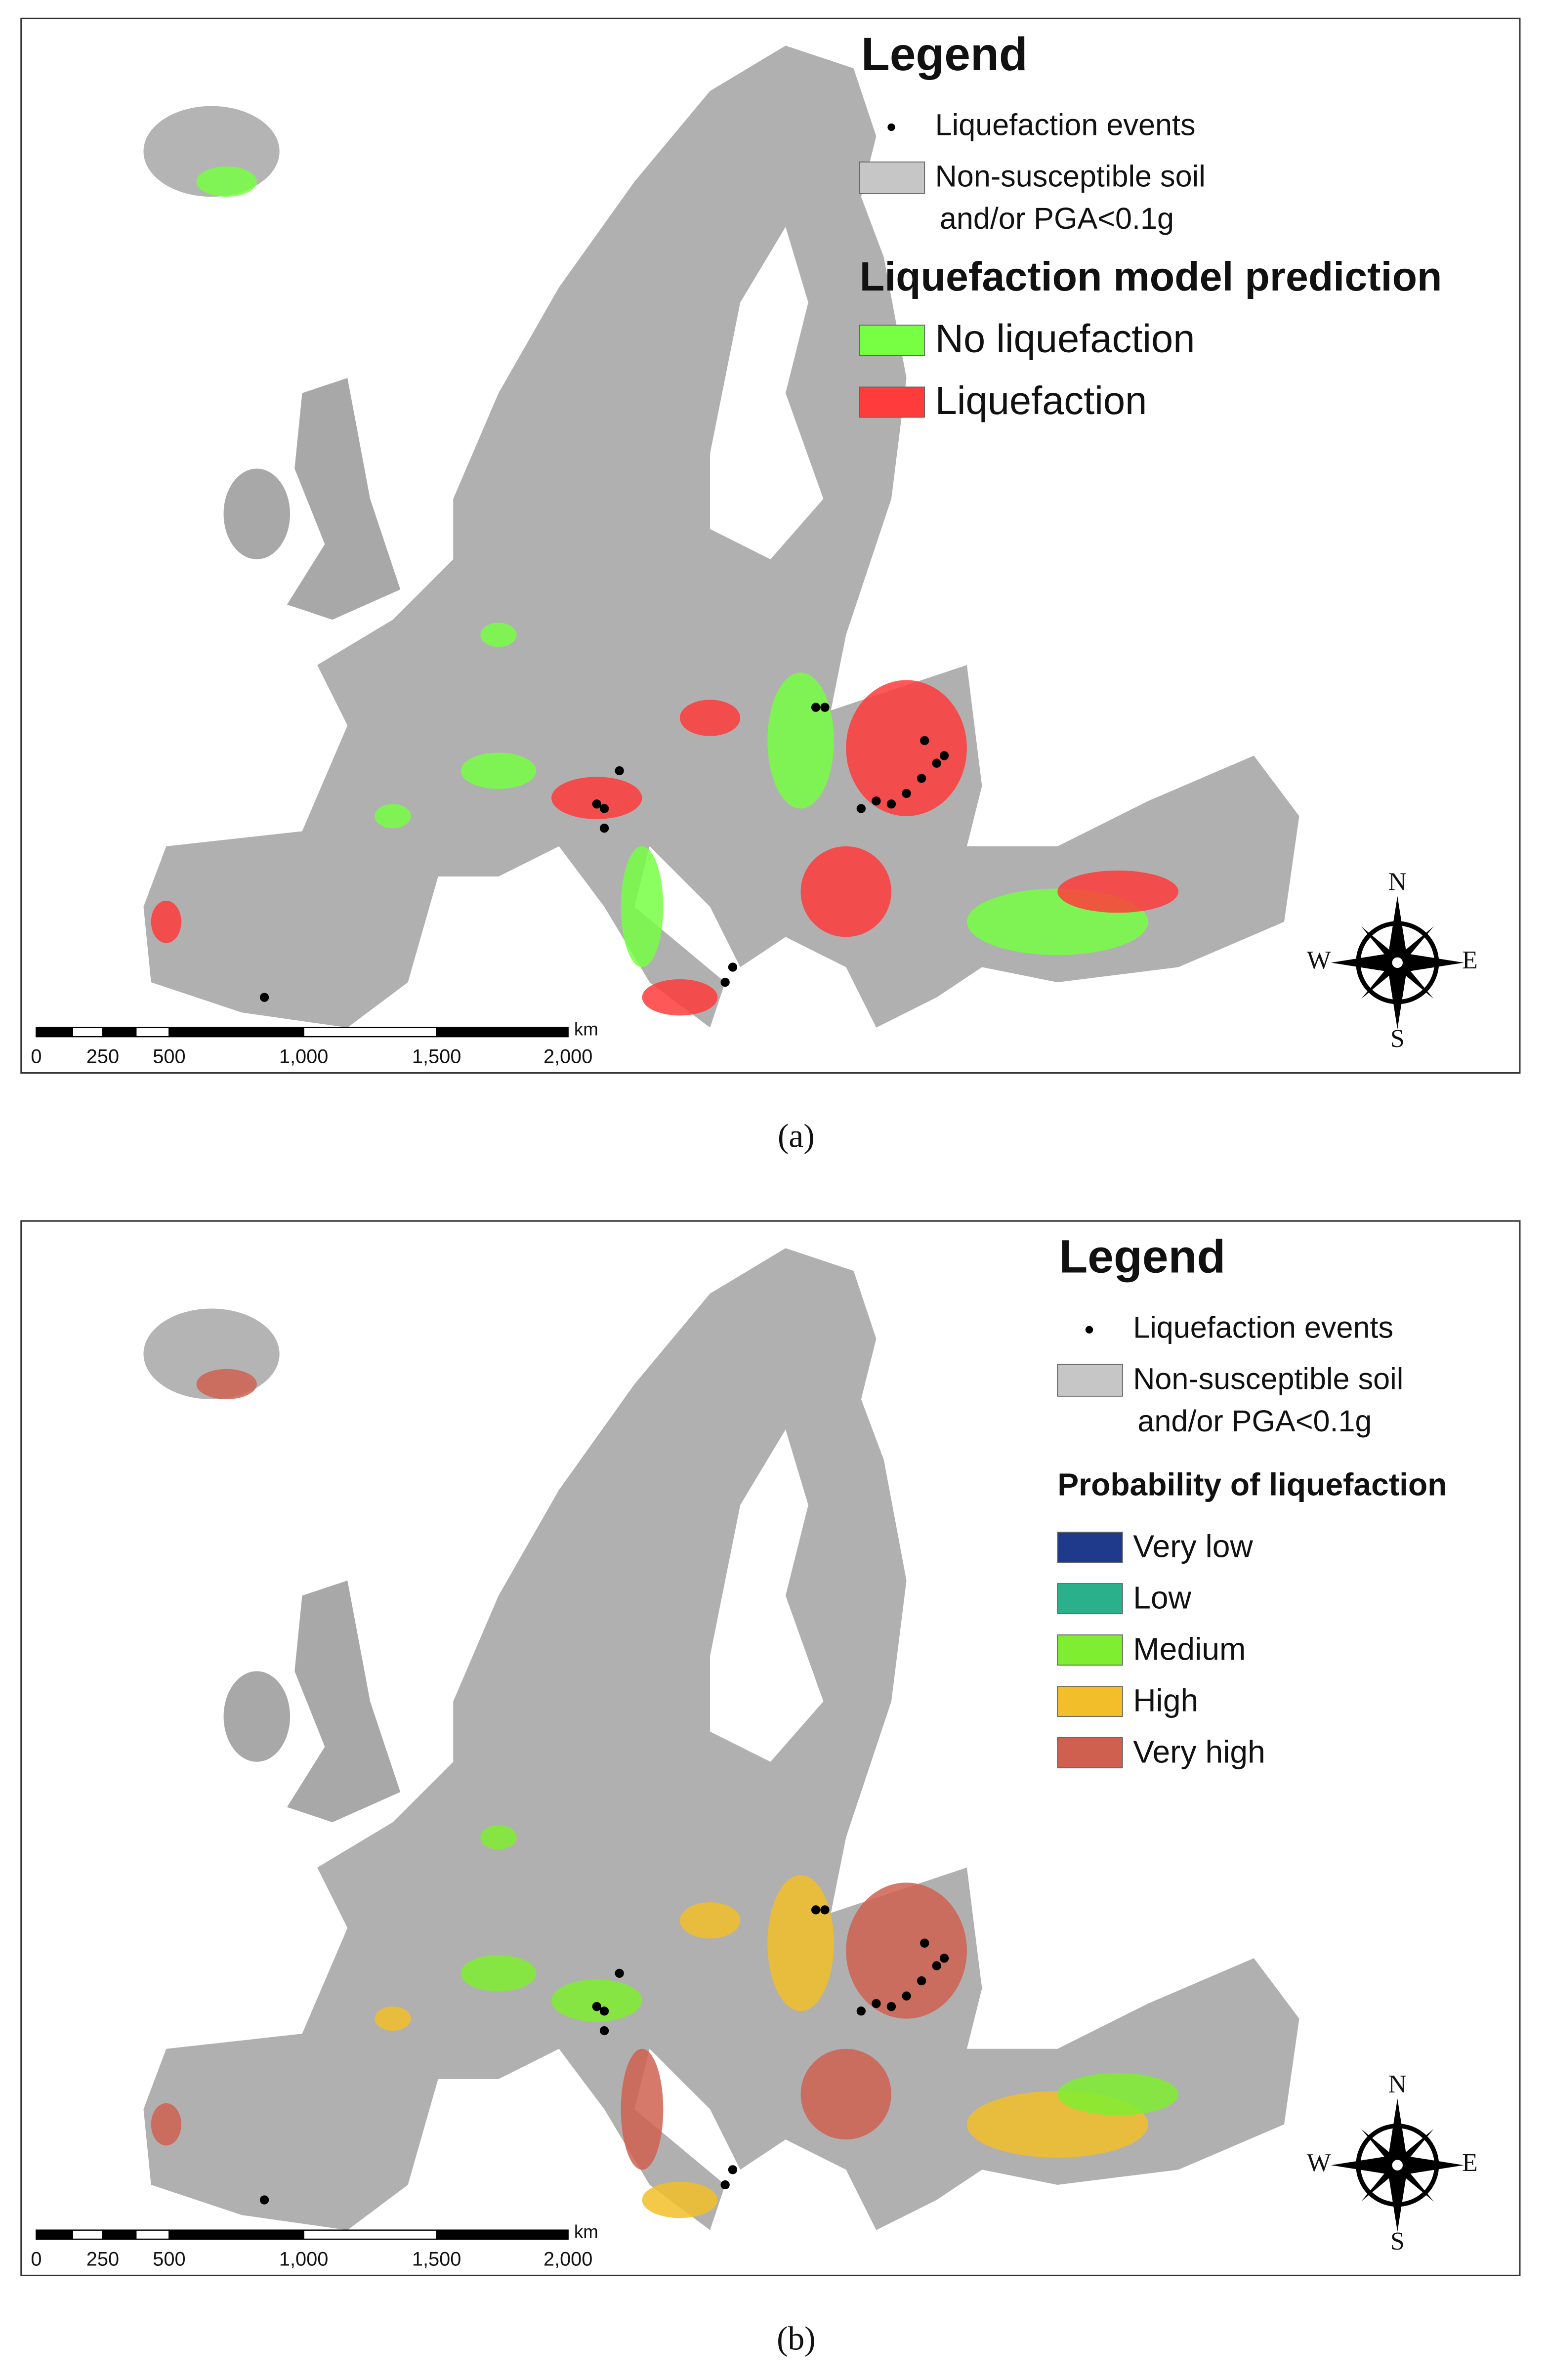 This screenshot has height=2380, width=1547. I want to click on compass-label: N, so click(1397, 882).